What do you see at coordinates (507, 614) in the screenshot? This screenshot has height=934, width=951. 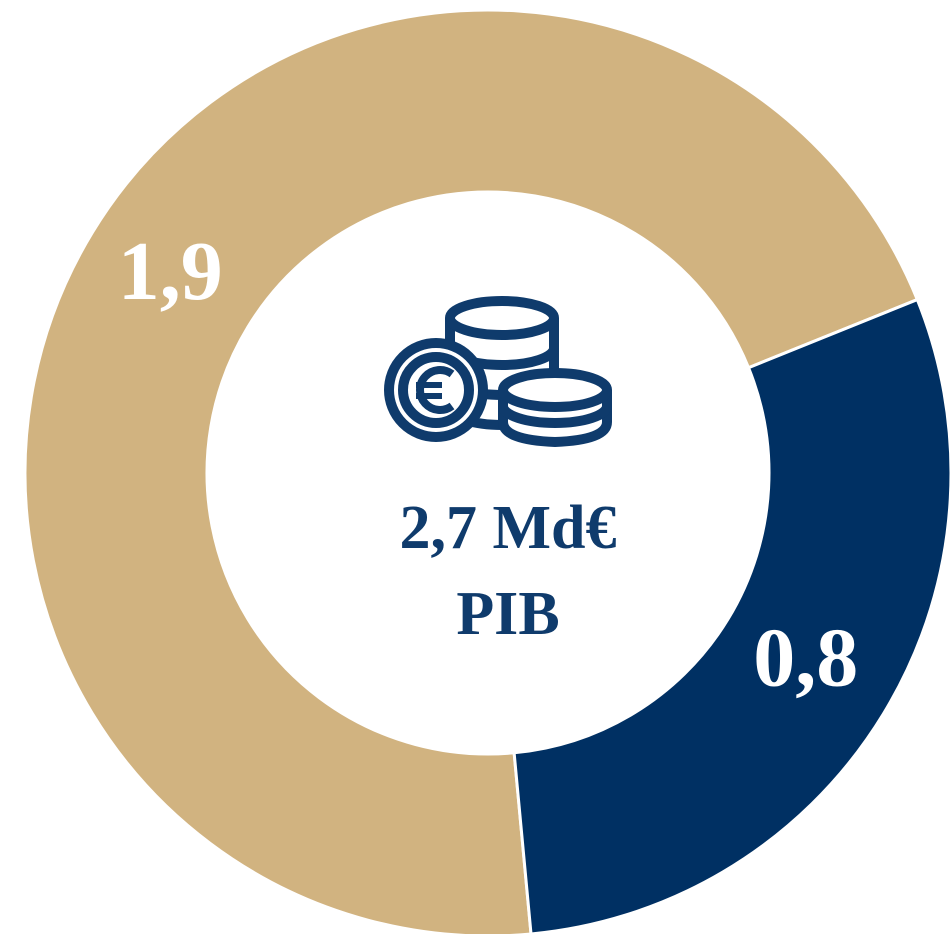 I see `center-label: PIB` at bounding box center [507, 614].